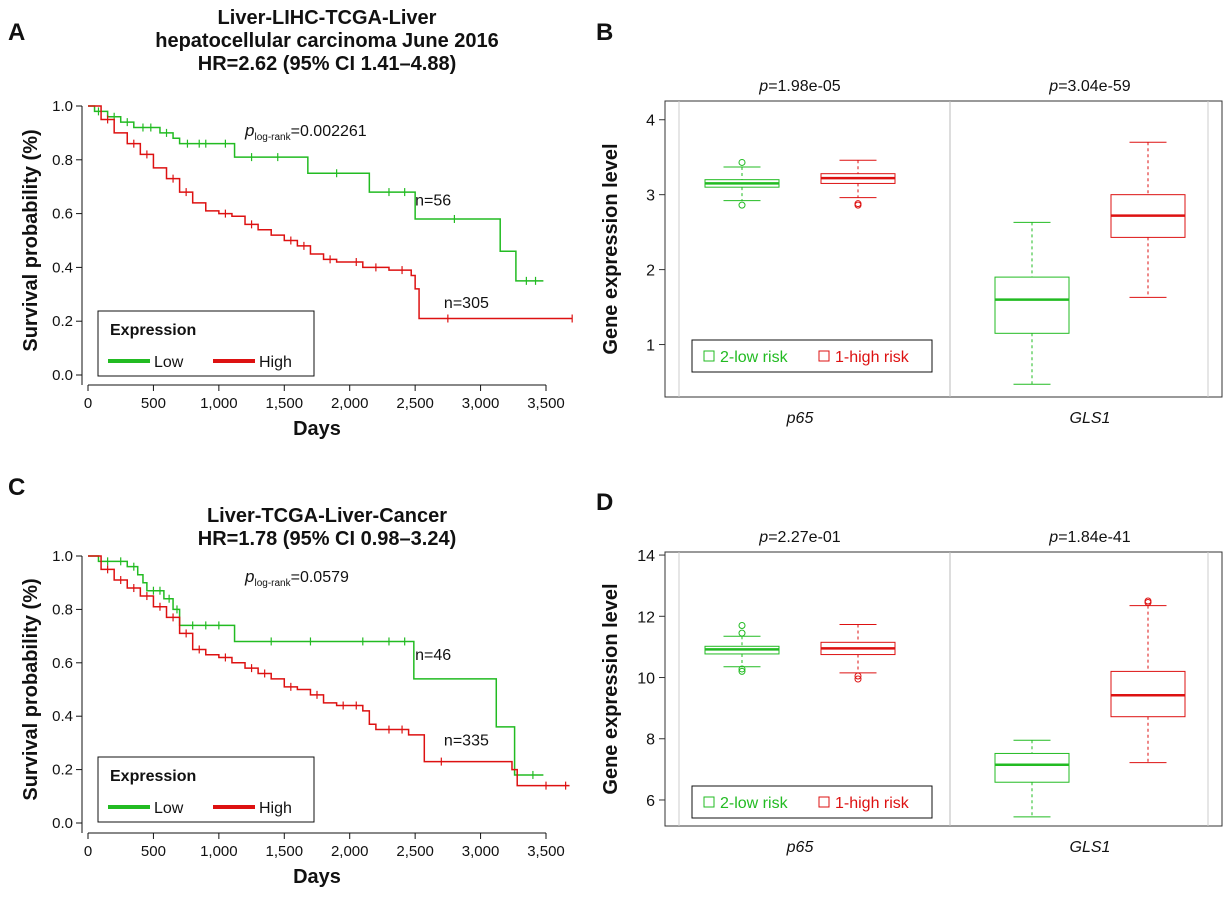  Describe the element at coordinates (327, 539) in the screenshot. I see `chart-title-line: HR=1.78 (95% CI 0.98–3.24)` at that location.